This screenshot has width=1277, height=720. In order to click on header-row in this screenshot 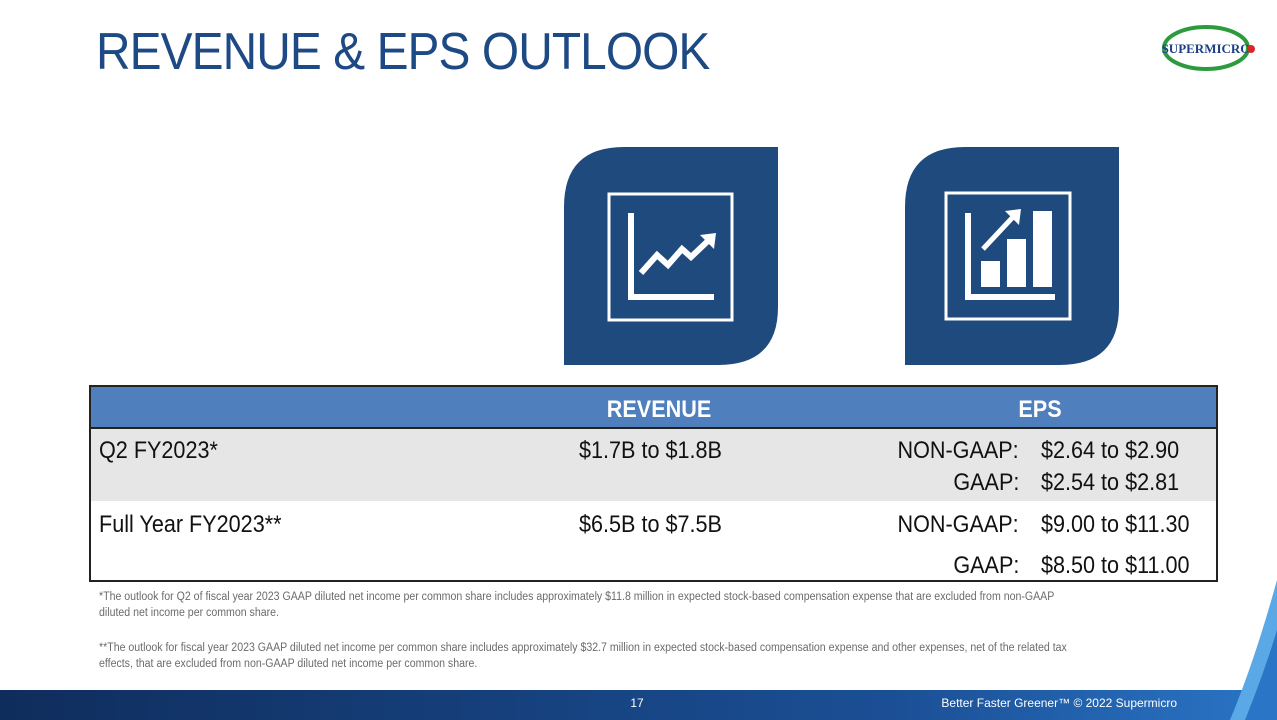, I will do `click(653, 408)`.